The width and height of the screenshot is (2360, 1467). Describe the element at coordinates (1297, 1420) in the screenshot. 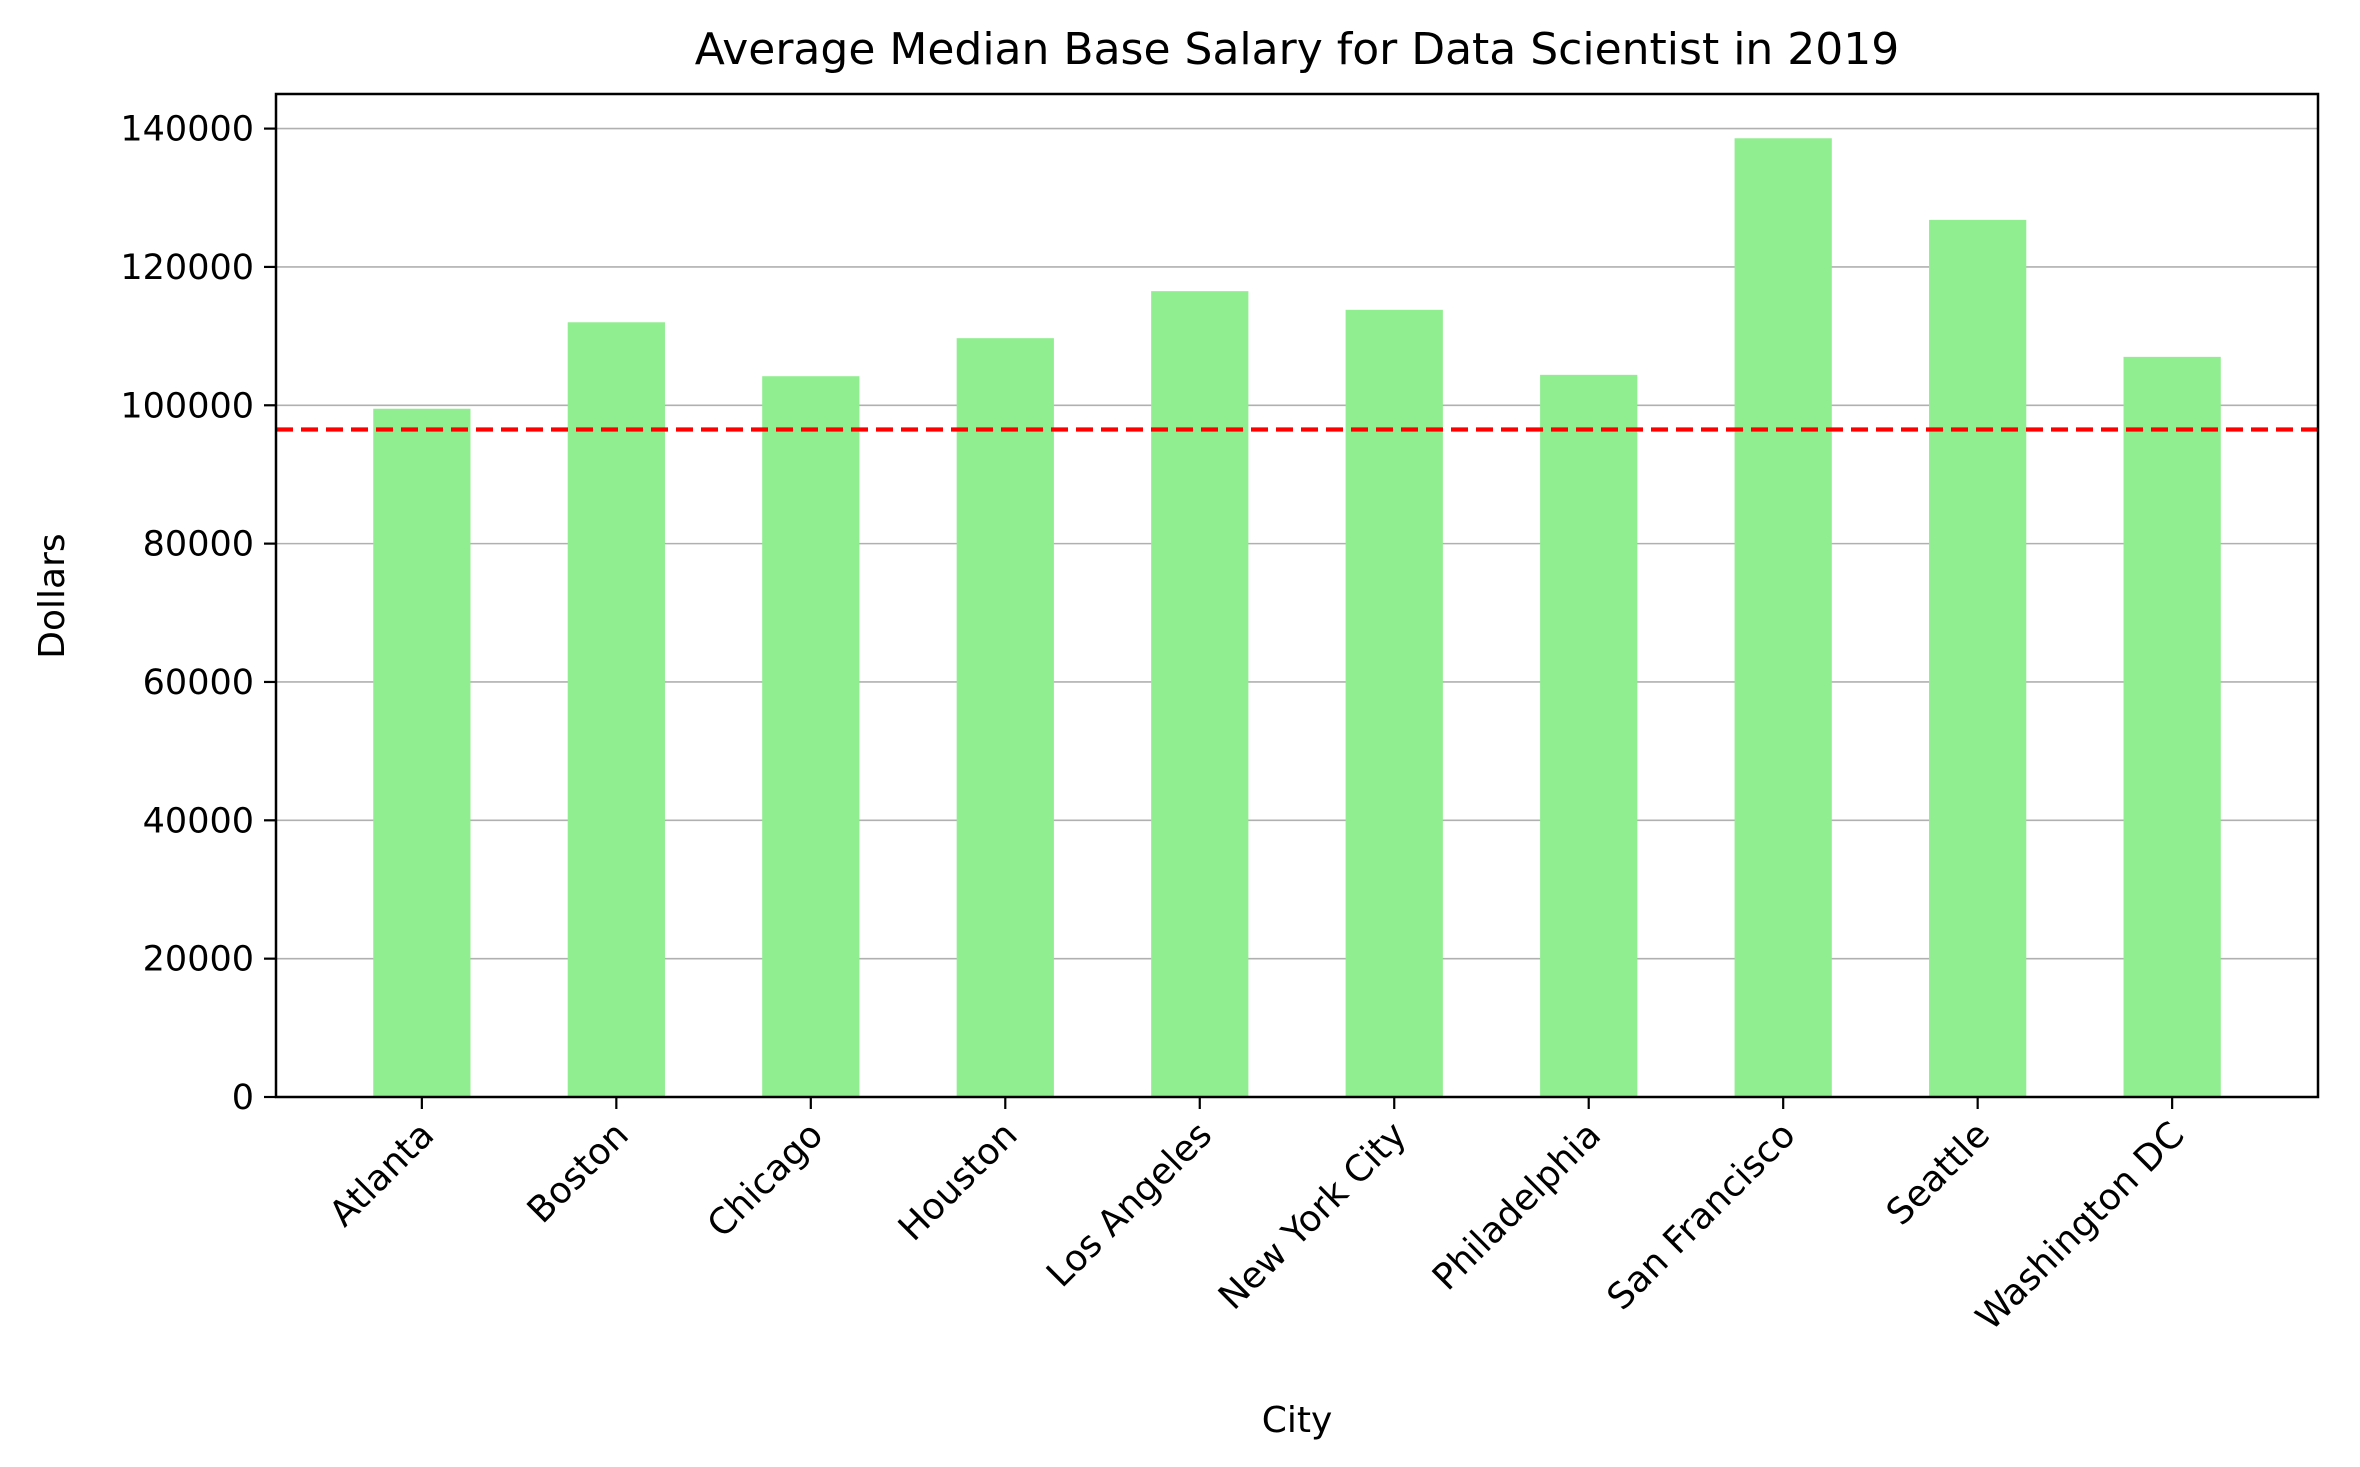

I see `x-axis-label: City` at that location.